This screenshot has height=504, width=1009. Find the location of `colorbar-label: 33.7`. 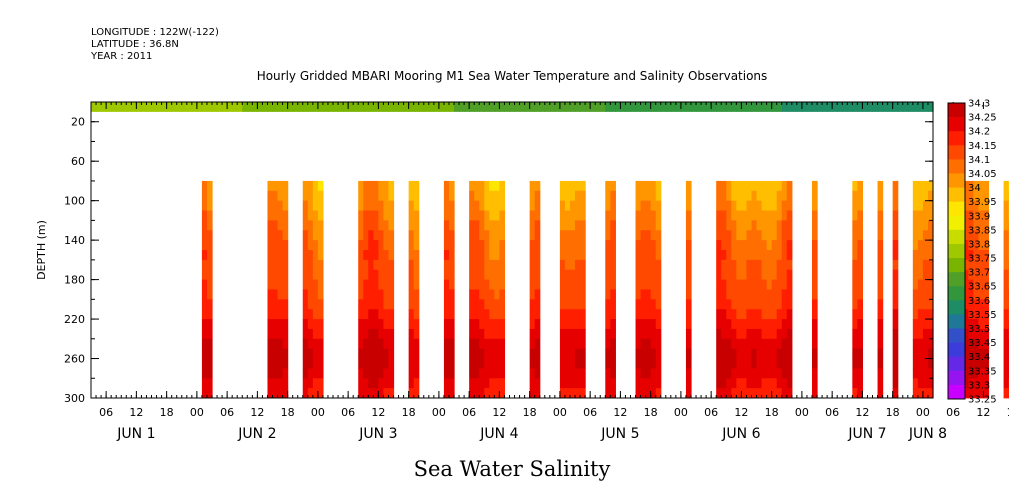

colorbar-label: 33.7 is located at coordinates (979, 273).